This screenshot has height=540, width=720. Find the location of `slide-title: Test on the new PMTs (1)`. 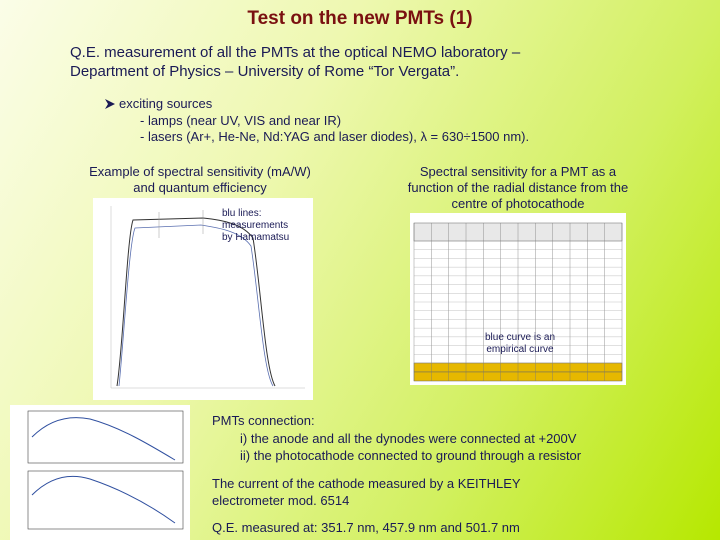

slide-title: Test on the new PMTs (1) is located at coordinates (360, 18).